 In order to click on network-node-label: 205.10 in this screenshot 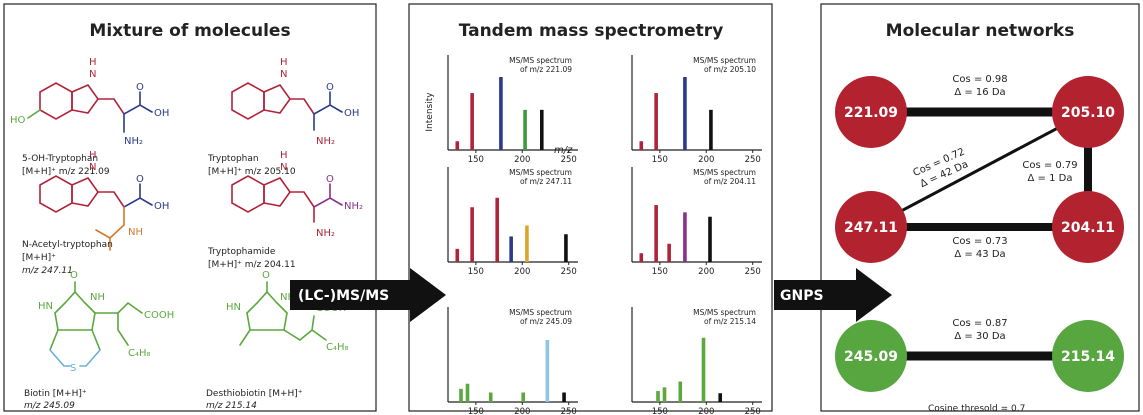, I will do `click(1088, 113)`.